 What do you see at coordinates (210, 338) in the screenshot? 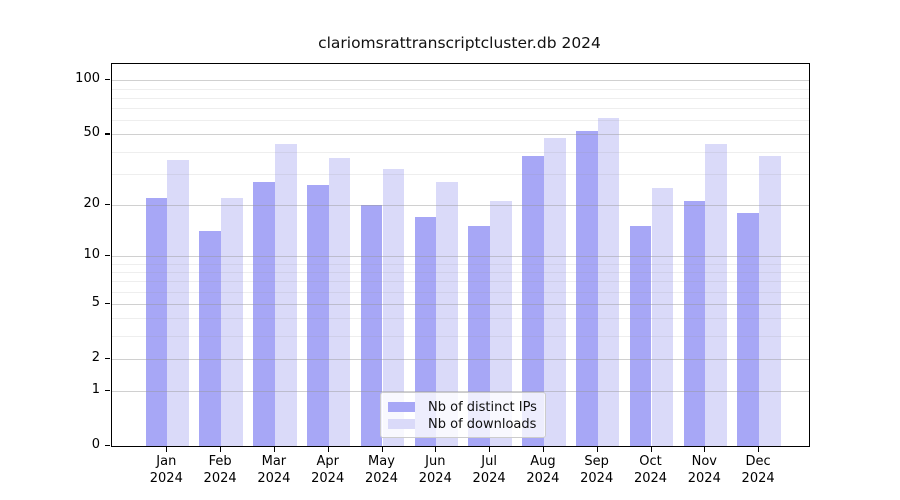
I see `bar-feb-distinct-ips` at bounding box center [210, 338].